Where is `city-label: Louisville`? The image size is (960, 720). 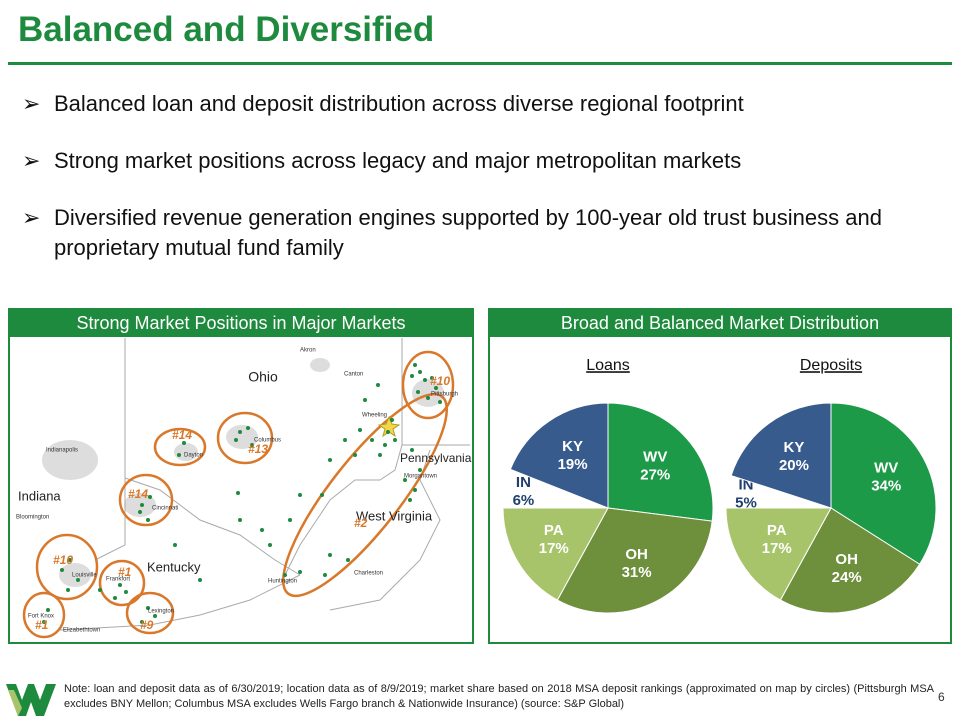 city-label: Louisville is located at coordinates (84, 576).